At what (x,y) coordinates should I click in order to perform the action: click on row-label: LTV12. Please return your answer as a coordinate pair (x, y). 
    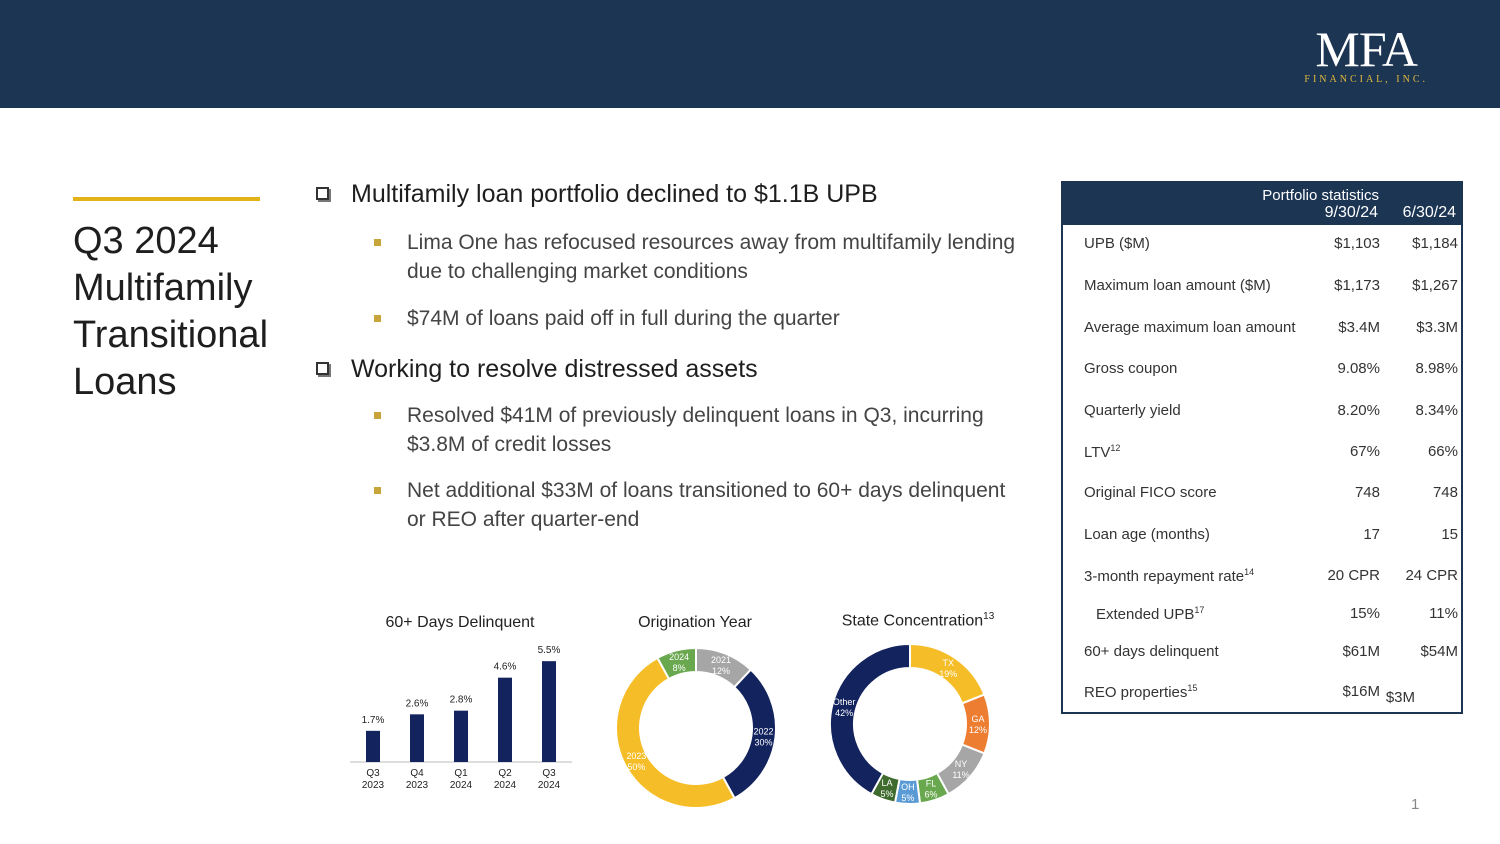
    Looking at the image, I should click on (1102, 452).